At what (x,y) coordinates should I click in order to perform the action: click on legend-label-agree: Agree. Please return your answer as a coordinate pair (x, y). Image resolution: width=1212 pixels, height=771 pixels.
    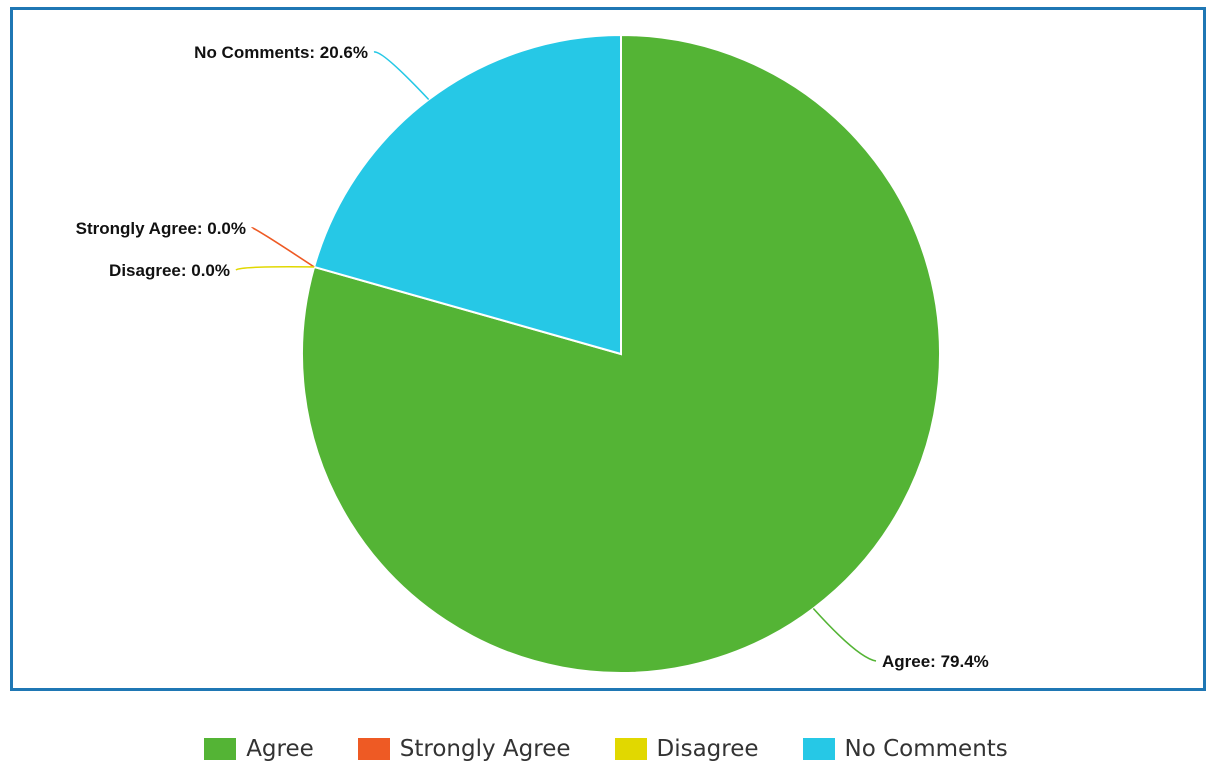
    Looking at the image, I should click on (280, 749).